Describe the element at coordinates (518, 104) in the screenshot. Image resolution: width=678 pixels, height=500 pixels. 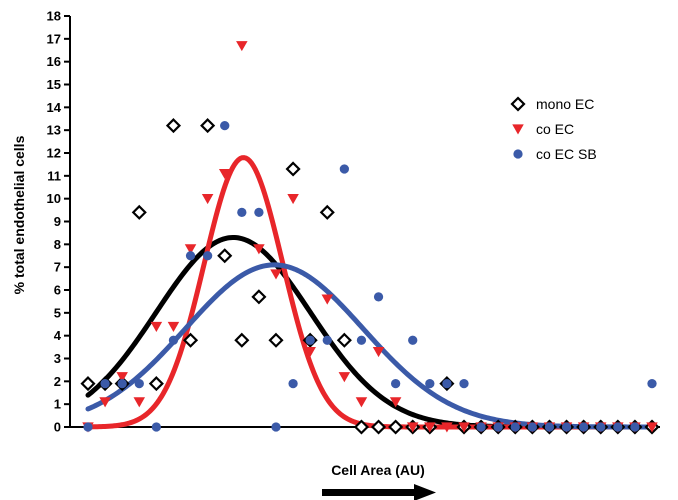
I see `legend-marker-mono-ec` at that location.